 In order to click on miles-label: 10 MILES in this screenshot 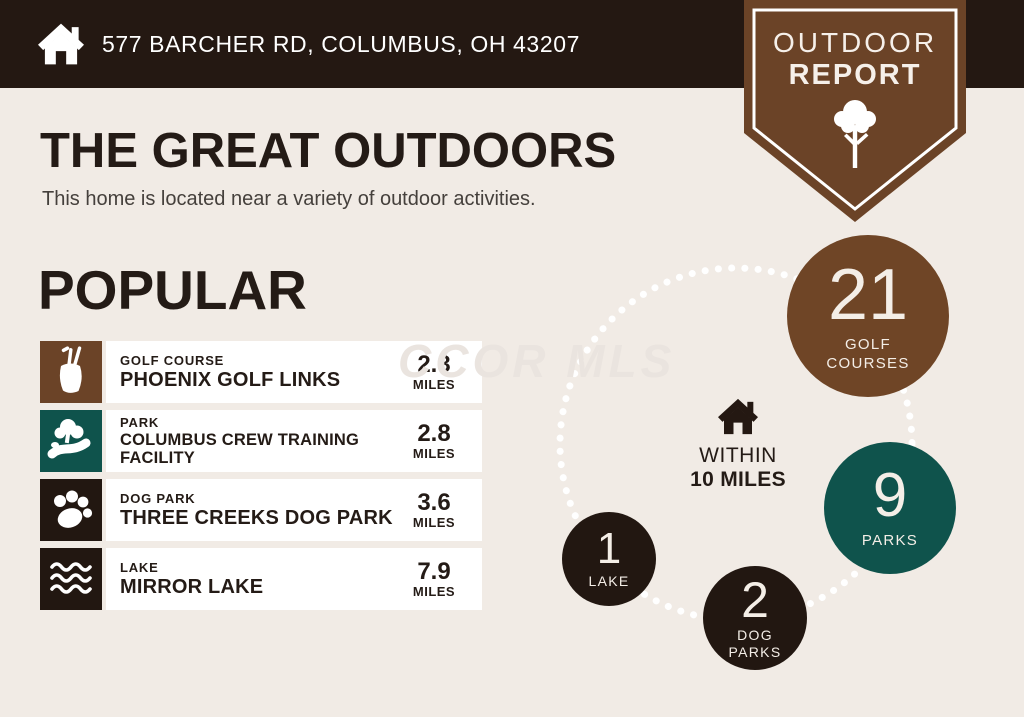, I will do `click(738, 479)`.